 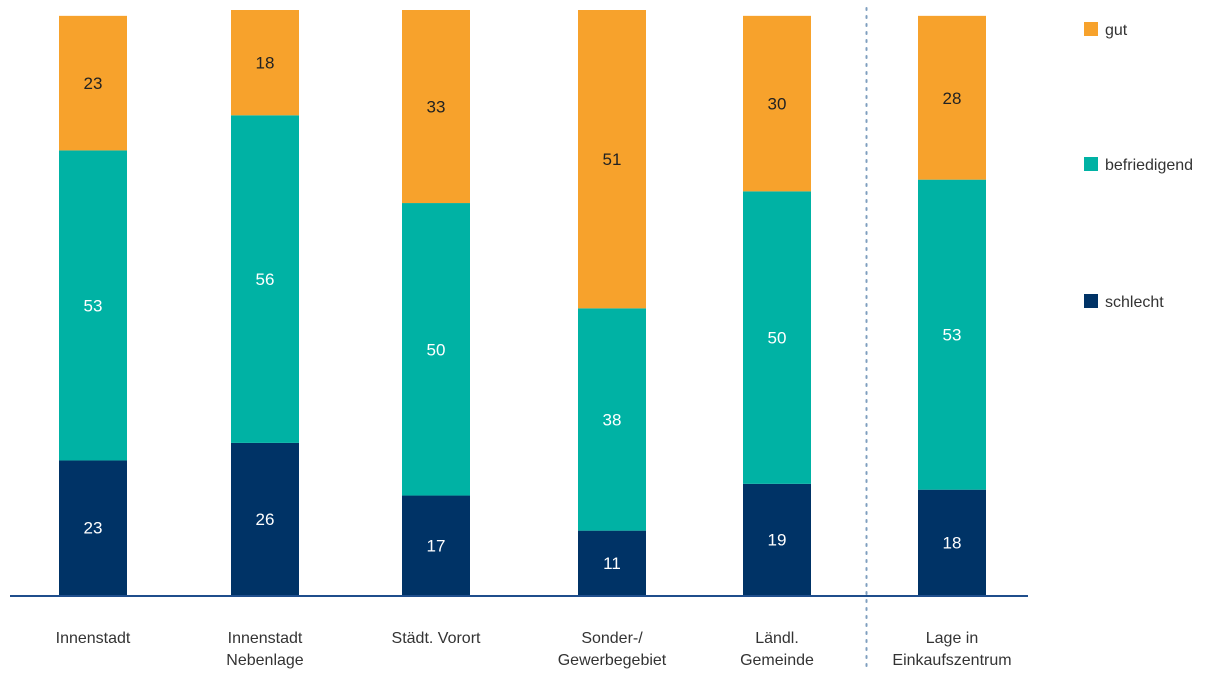 I want to click on category-label-line: Einkaufszentrum, so click(x=951, y=660).